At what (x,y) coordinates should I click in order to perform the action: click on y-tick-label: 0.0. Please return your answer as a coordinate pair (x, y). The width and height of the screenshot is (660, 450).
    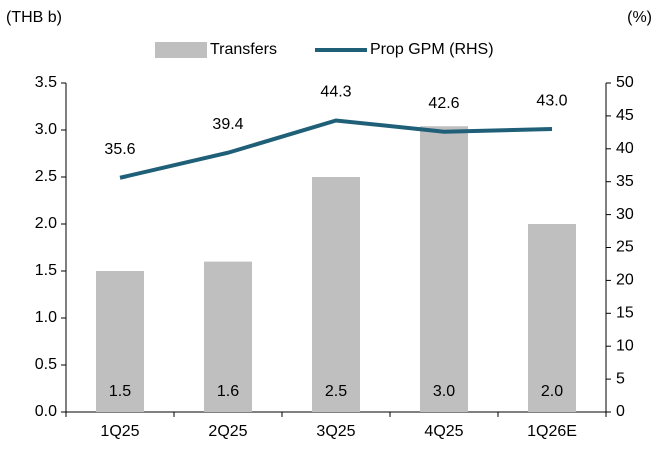
    Looking at the image, I should click on (46, 411).